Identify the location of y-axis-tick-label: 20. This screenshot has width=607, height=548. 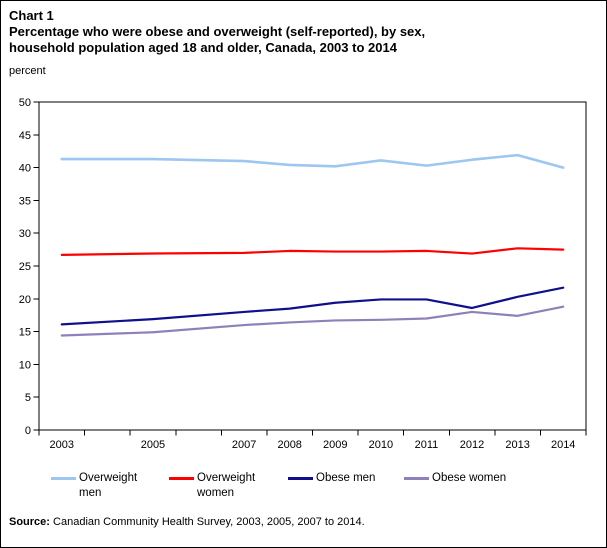
(25, 300).